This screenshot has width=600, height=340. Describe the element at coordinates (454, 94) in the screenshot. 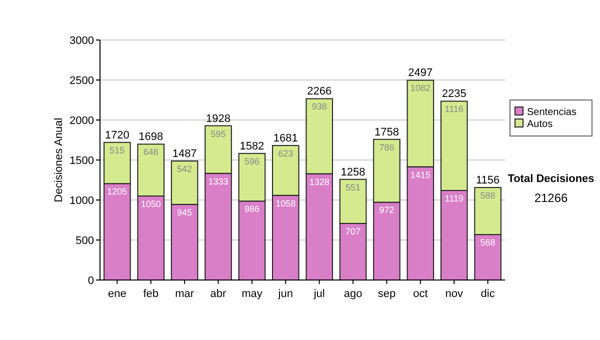

I see `total-label: 2235` at that location.